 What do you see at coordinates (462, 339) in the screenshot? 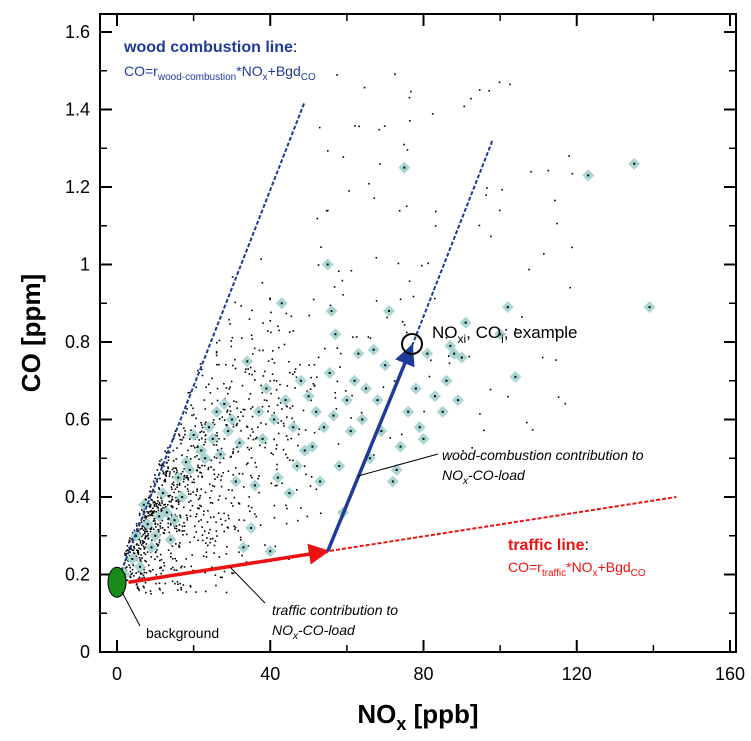
I see `example-label-sub: xi` at bounding box center [462, 339].